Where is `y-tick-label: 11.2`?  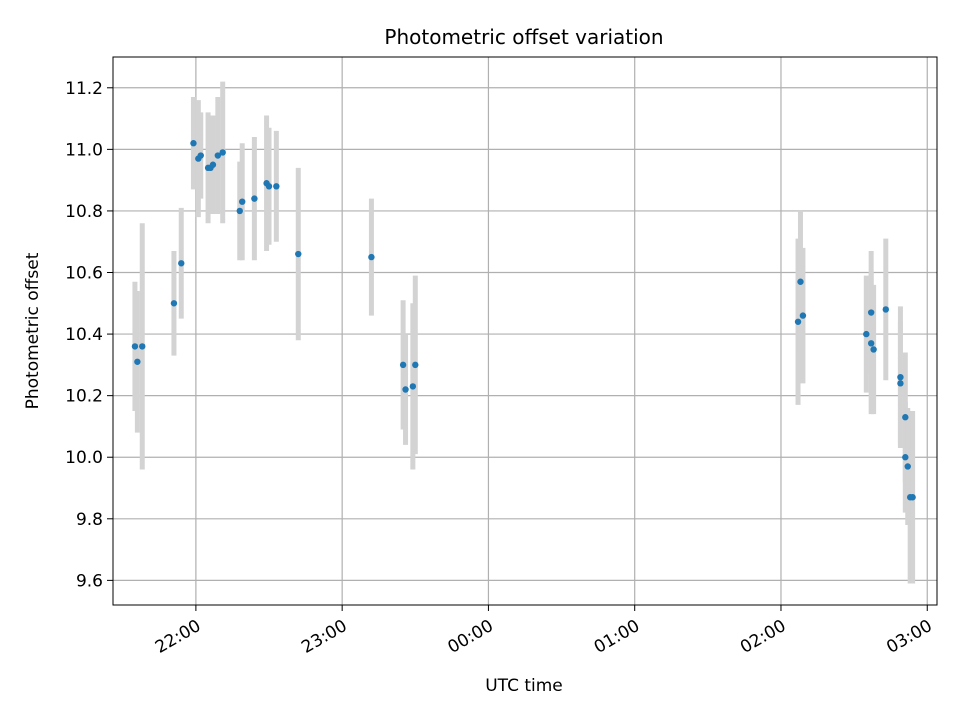
y-tick-label: 11.2 is located at coordinates (84, 89).